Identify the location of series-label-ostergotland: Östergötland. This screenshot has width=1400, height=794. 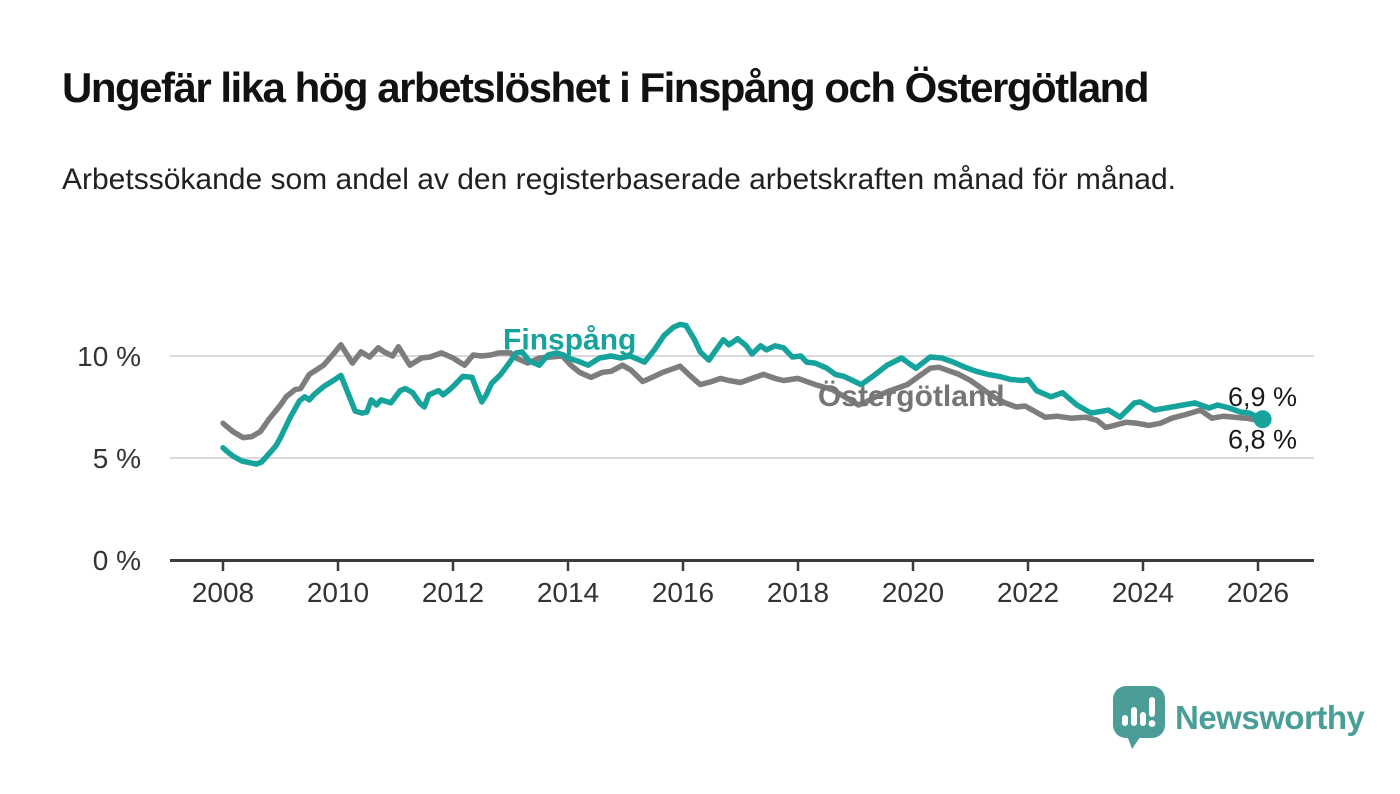
(911, 396).